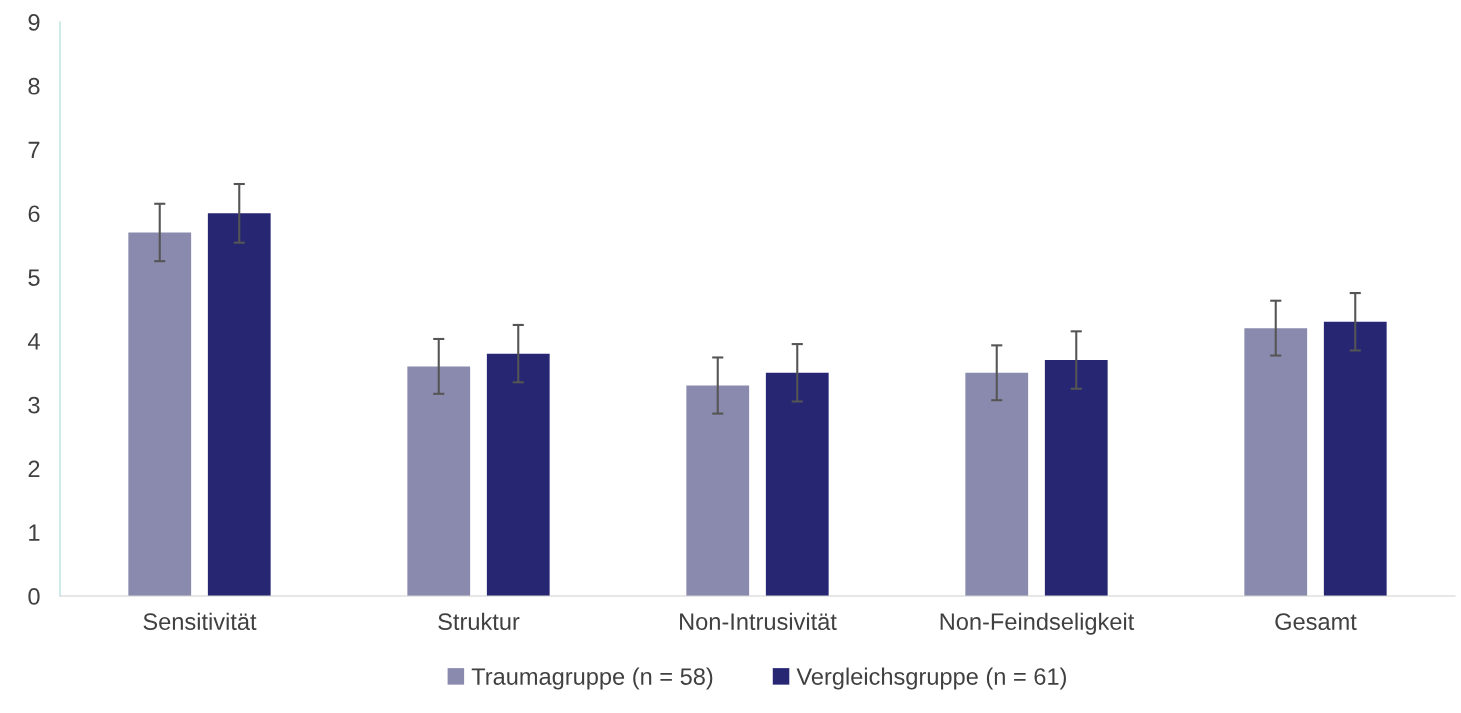 Image resolution: width=1461 pixels, height=713 pixels. What do you see at coordinates (34, 532) in the screenshot?
I see `y-tick-label: 1` at bounding box center [34, 532].